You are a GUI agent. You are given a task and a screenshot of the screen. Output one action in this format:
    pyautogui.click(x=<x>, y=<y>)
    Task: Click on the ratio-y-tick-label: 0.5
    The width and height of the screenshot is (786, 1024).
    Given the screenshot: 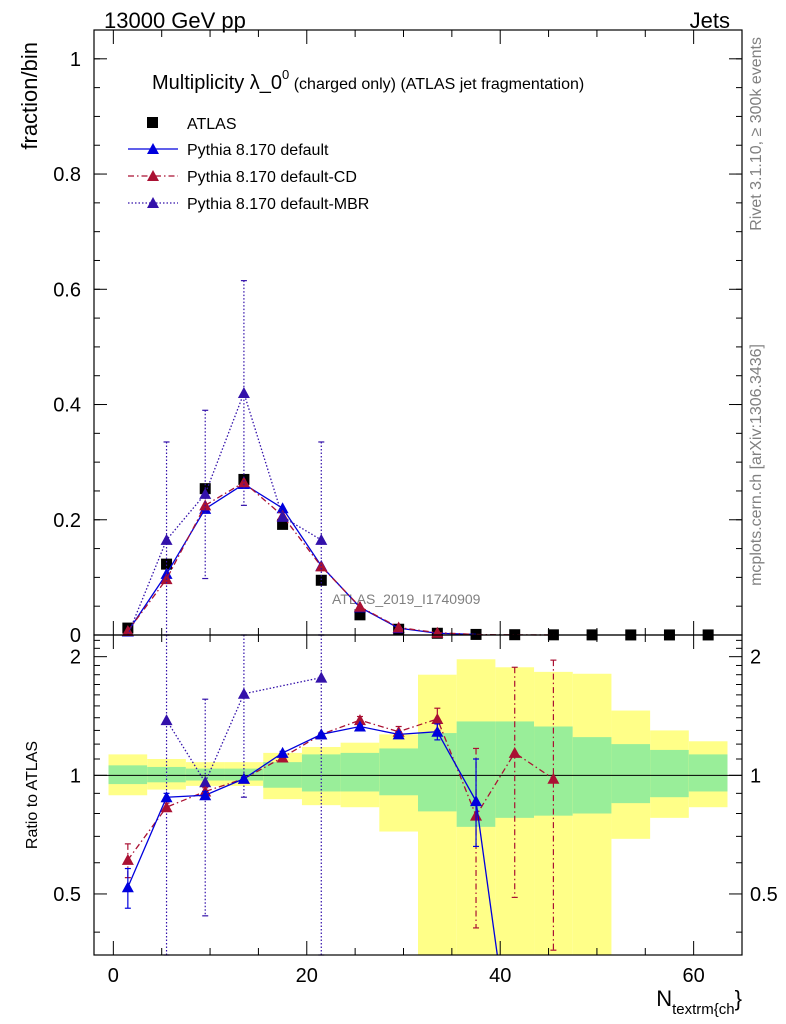 What is the action you would take?
    pyautogui.click(x=67, y=895)
    